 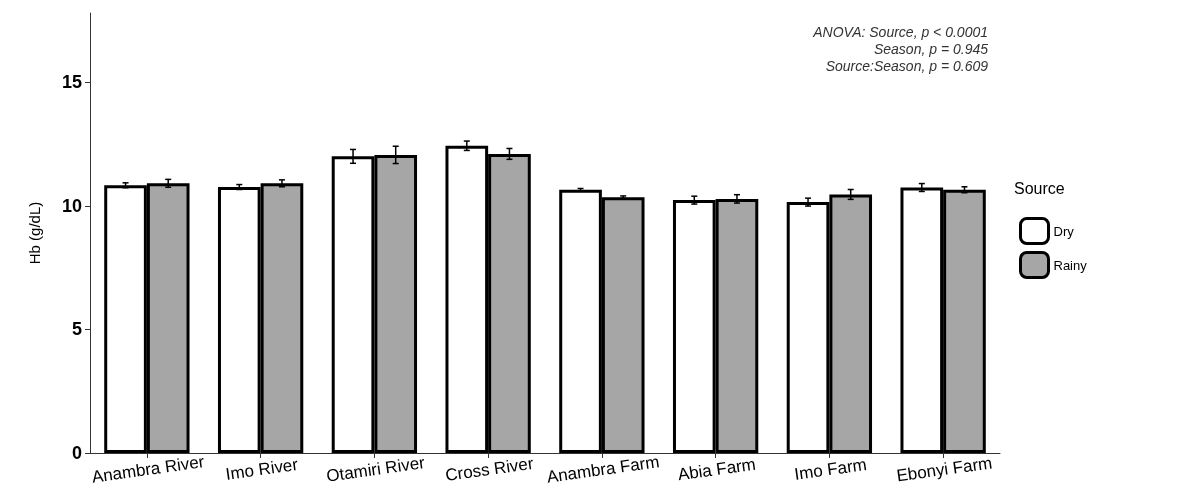 What do you see at coordinates (71, 205) in the screenshot?
I see `y-tick-label: 10` at bounding box center [71, 205].